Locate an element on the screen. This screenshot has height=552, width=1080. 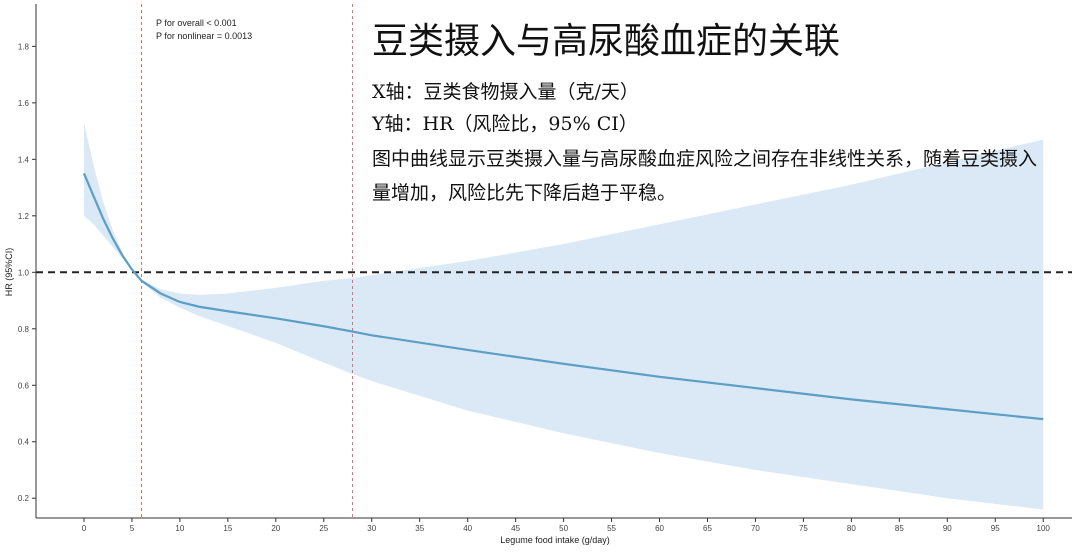
y-tick-label: 1.0 is located at coordinates (24, 272).